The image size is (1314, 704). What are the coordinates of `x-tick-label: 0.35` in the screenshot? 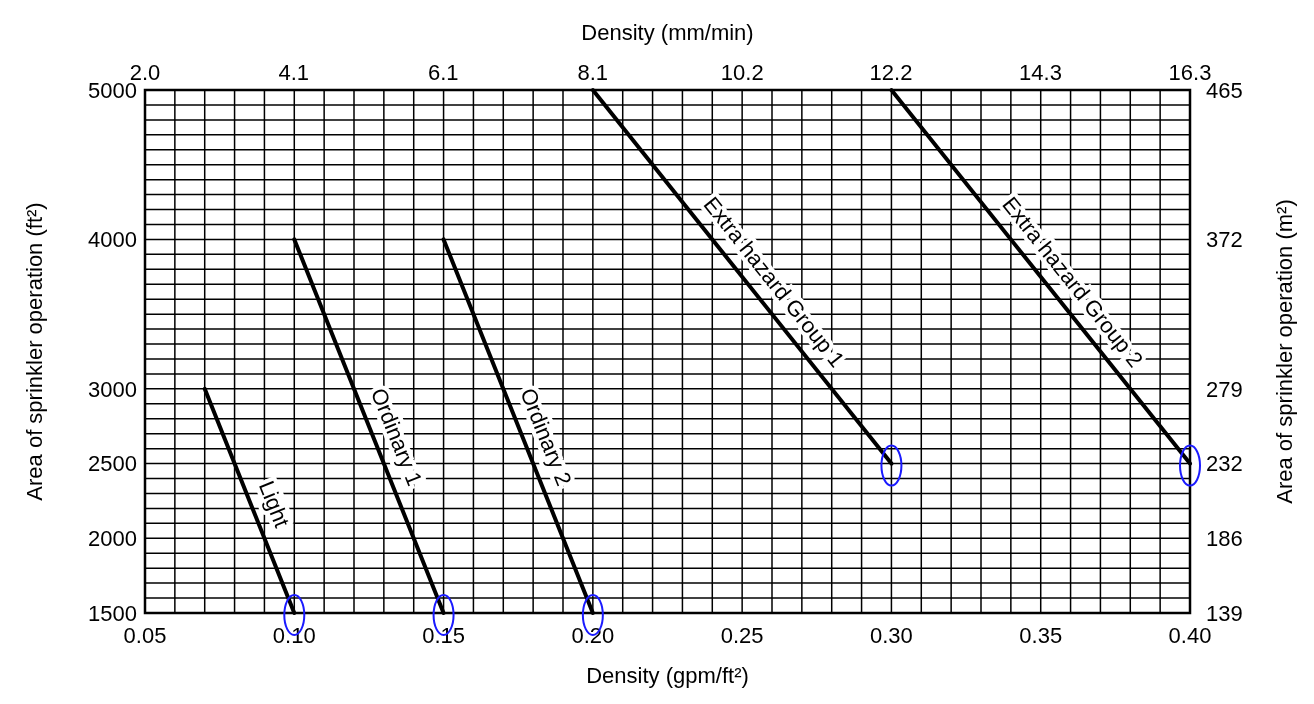 It's located at (1041, 635).